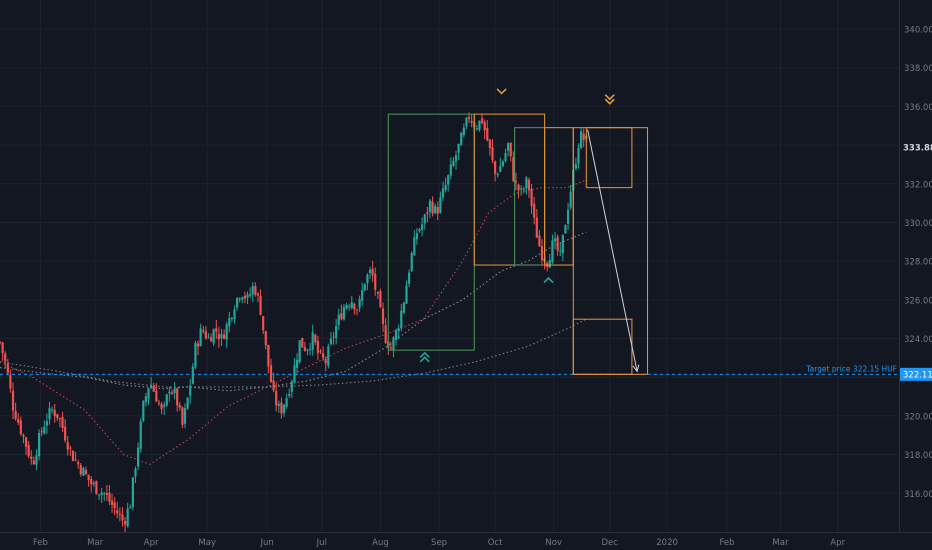 The image size is (932, 550). What do you see at coordinates (495, 543) in the screenshot?
I see `x-tick-label: Oct` at bounding box center [495, 543].